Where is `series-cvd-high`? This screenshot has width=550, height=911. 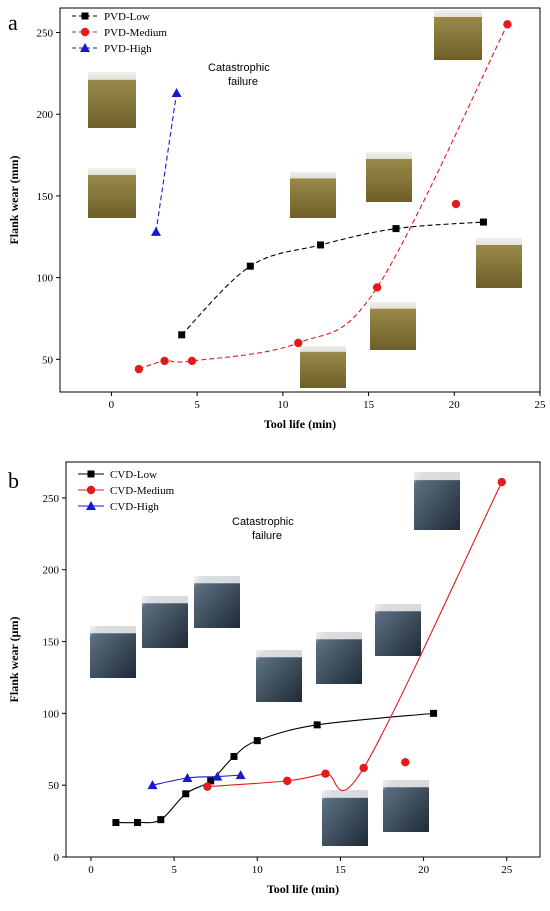 series-cvd-high is located at coordinates (196, 780).